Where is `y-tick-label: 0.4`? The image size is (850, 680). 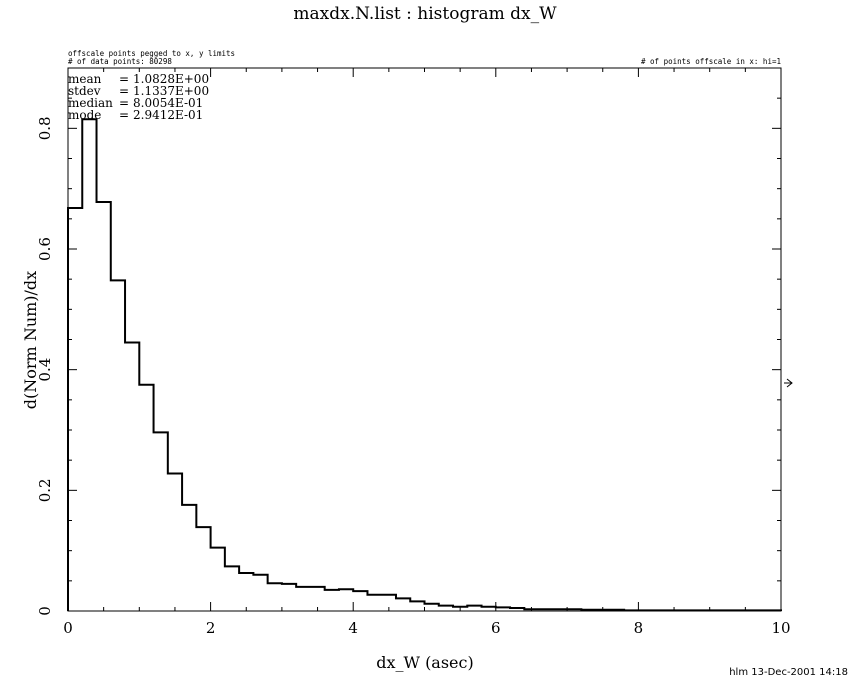 y-tick-label: 0.4 is located at coordinates (45, 370).